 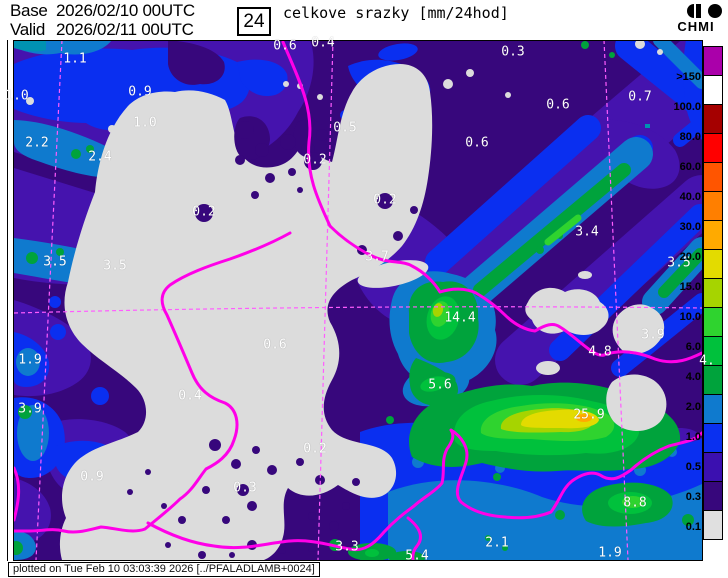 What do you see at coordinates (704, 11) in the screenshot?
I see `chmi-logo-glyphs-icon` at bounding box center [704, 11].